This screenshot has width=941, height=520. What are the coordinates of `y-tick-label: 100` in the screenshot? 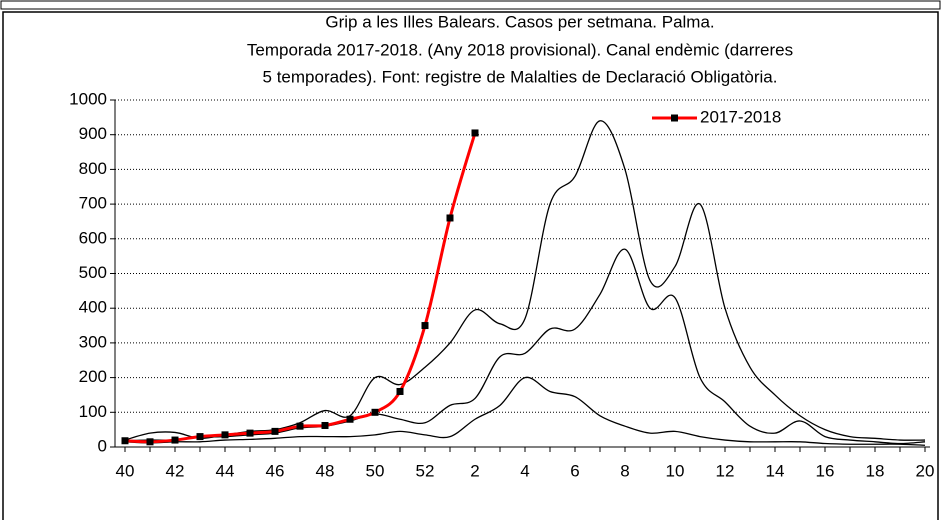 It's located at (93, 411).